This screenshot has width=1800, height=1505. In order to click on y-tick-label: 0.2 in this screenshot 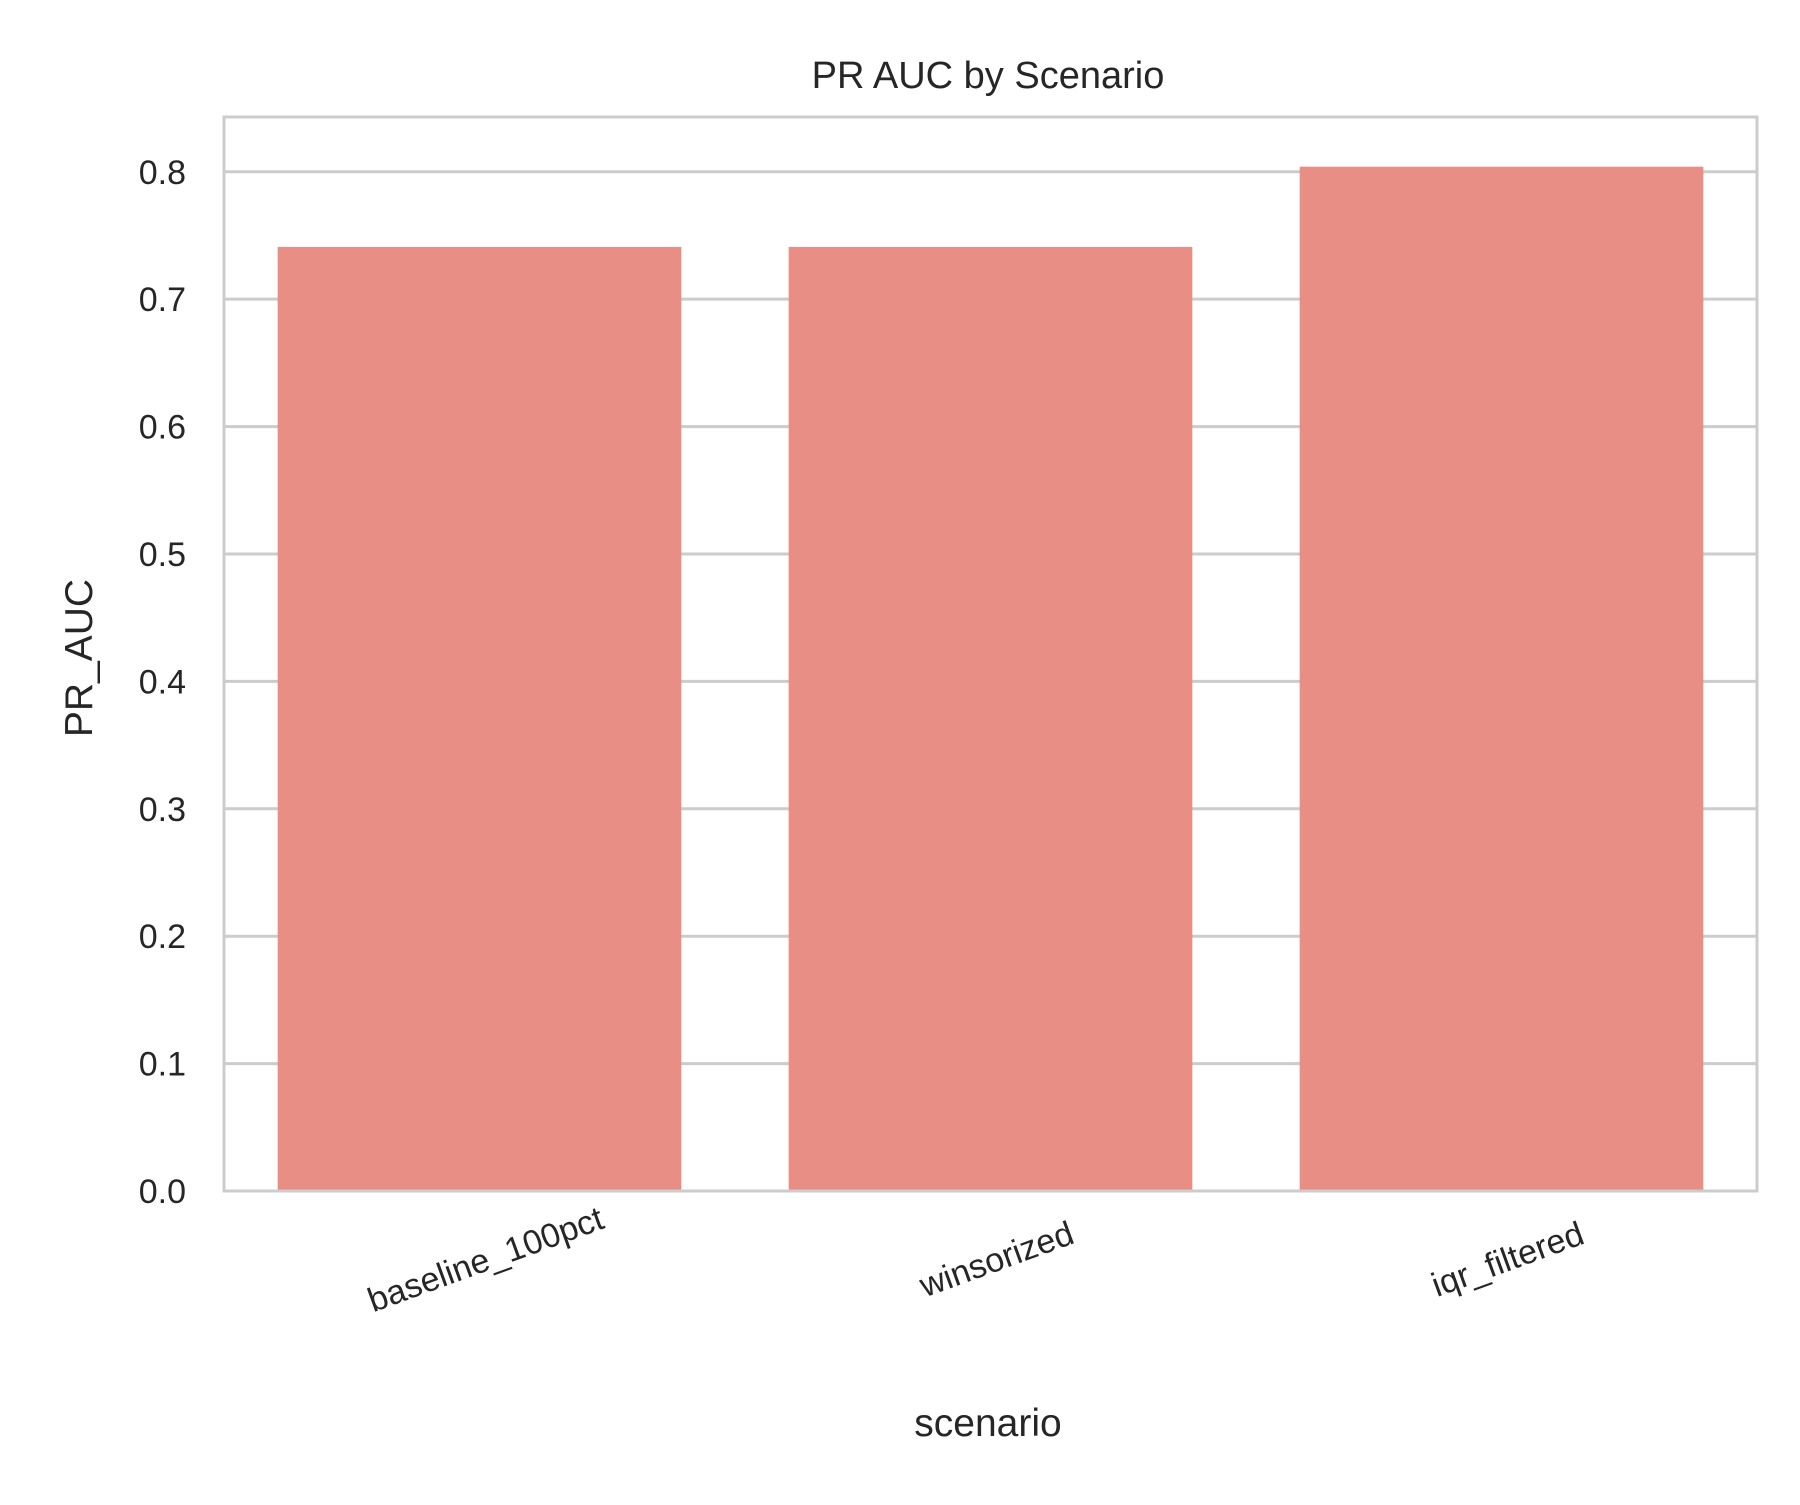, I will do `click(162, 937)`.